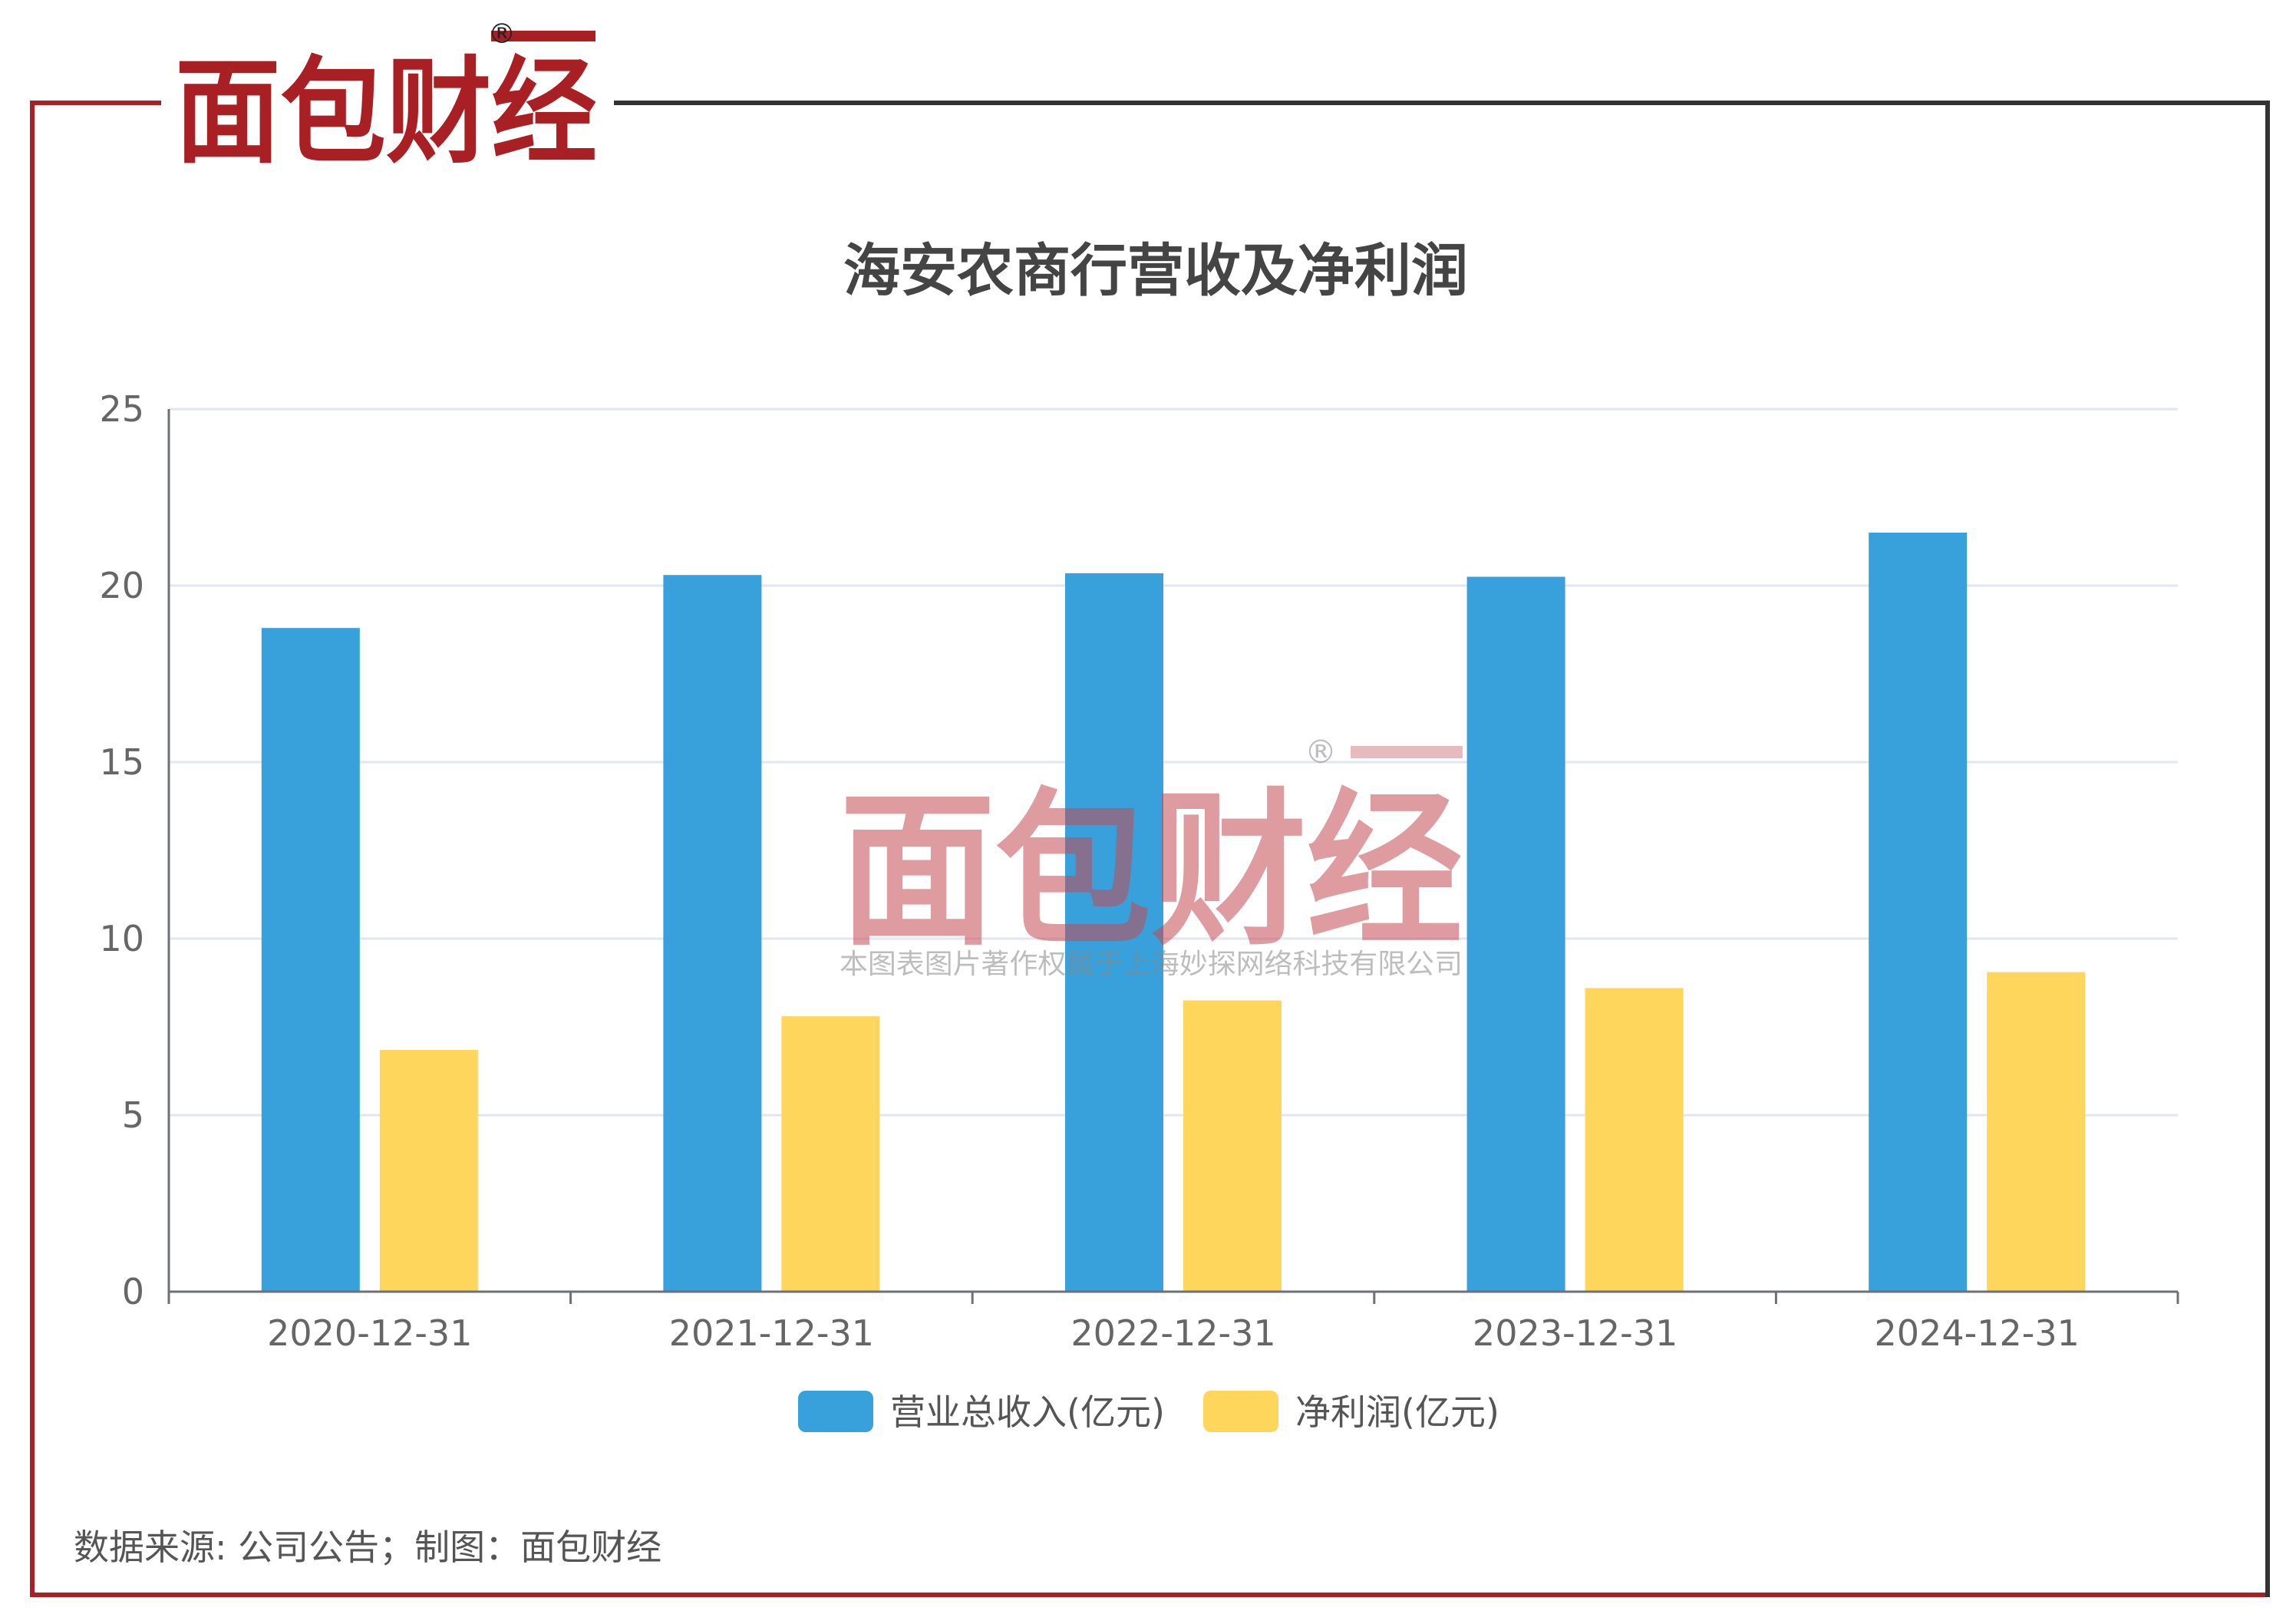 The height and width of the screenshot is (1624, 2296). I want to click on y-tick-label: 5, so click(133, 1115).